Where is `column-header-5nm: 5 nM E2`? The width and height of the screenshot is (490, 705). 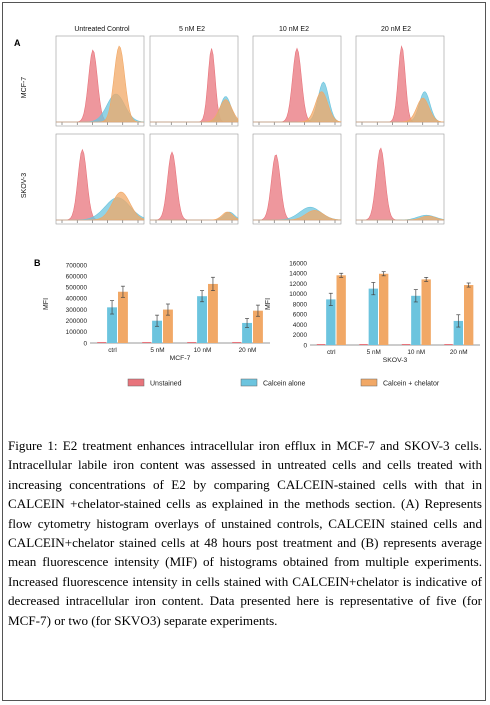
column-header-5nm: 5 nM E2 is located at coordinates (192, 29).